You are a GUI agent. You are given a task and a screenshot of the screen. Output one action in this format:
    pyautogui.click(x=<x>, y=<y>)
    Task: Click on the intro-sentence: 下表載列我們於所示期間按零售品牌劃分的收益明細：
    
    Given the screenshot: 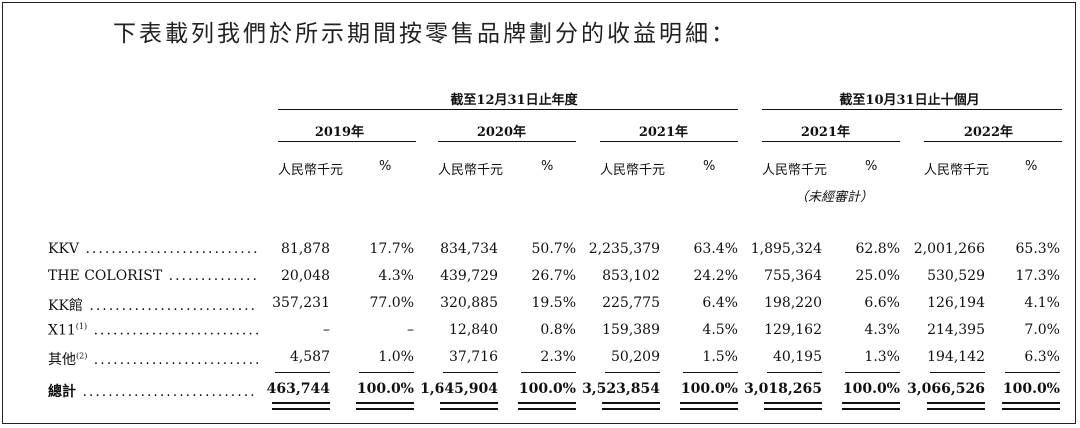 What is the action you would take?
    pyautogui.click(x=425, y=34)
    